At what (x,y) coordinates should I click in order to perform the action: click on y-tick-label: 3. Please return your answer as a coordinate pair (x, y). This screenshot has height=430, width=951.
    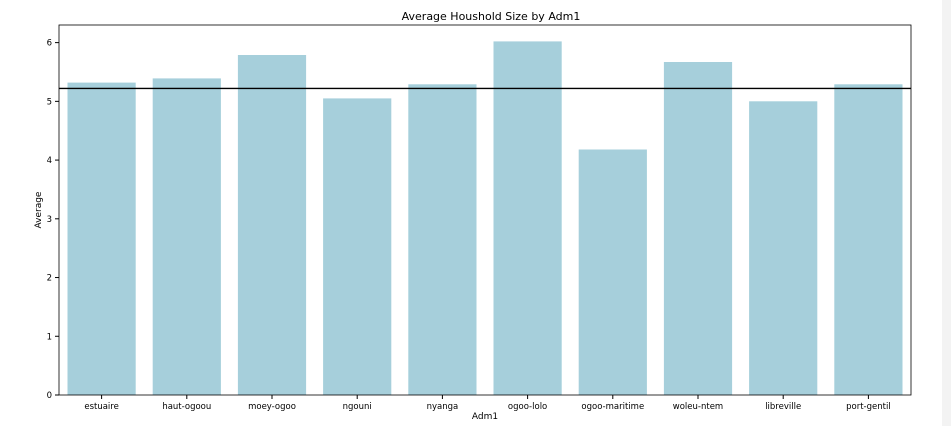
    Looking at the image, I should click on (49, 220).